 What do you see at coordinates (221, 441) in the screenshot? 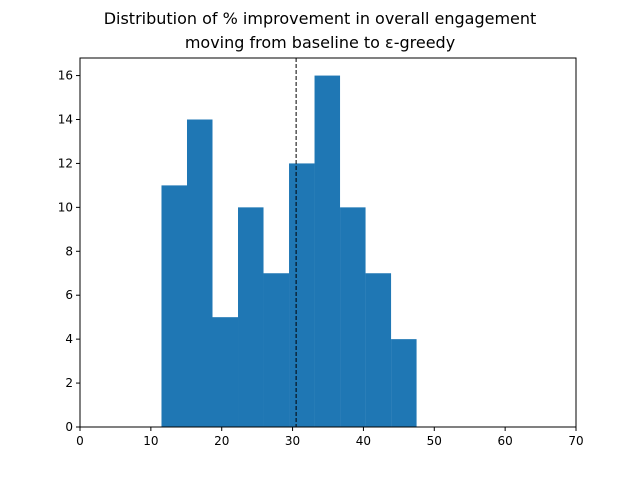
I see `x-tick-label: 20` at bounding box center [221, 441].